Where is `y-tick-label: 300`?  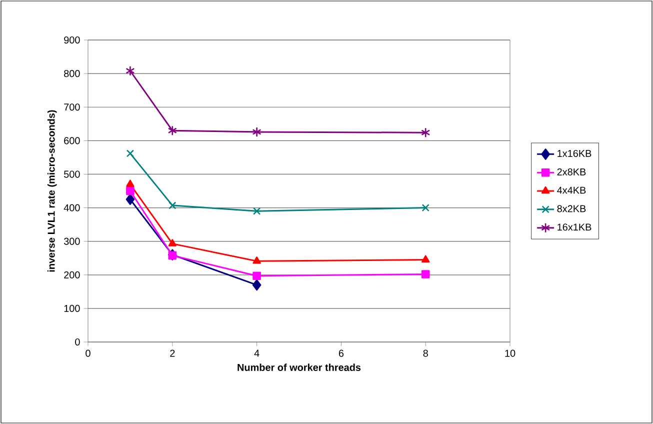
y-tick-label: 300 is located at coordinates (72, 241).